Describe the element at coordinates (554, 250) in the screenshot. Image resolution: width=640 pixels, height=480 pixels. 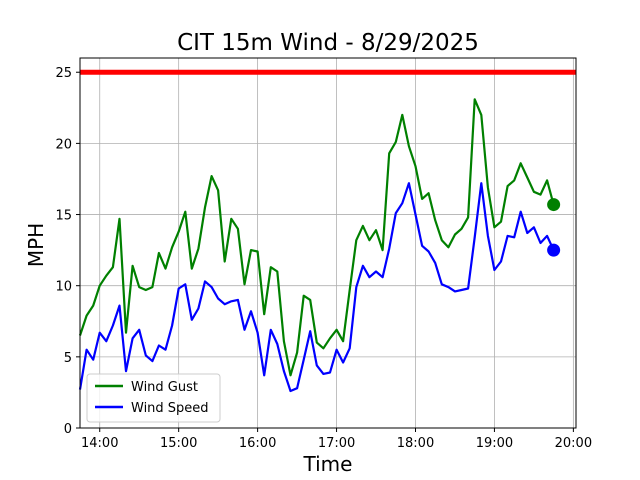
I see `latest-point-wind-speed` at that location.